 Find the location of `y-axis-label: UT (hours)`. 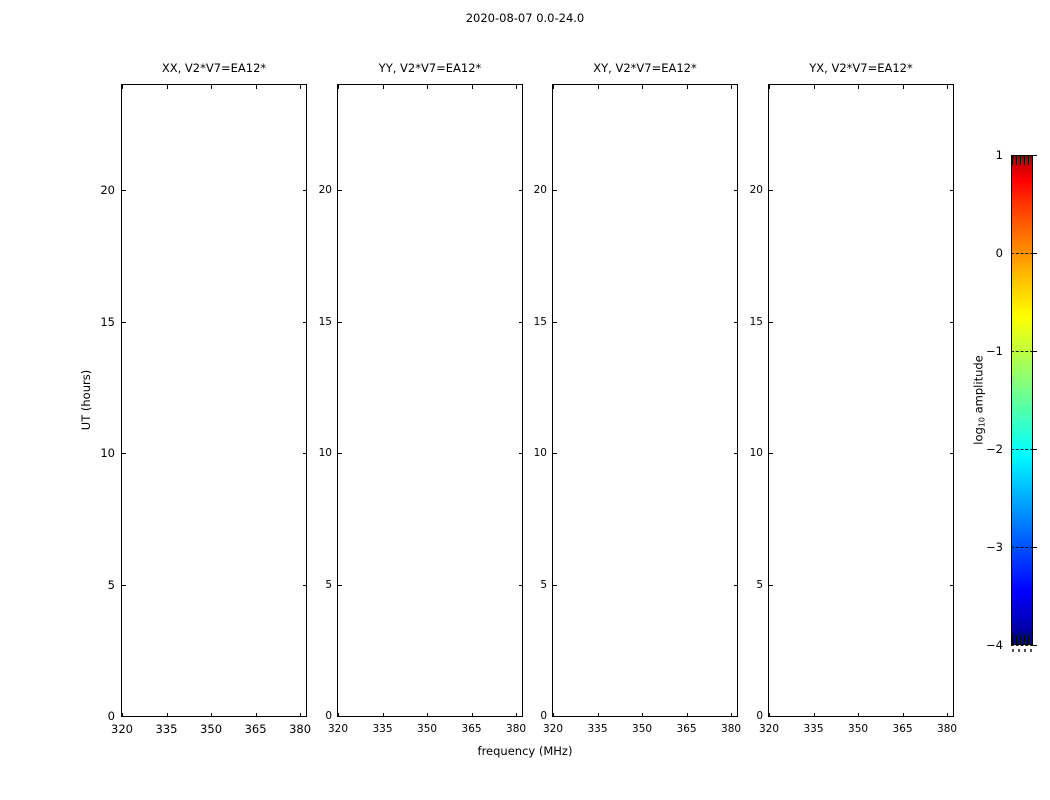

y-axis-label: UT (hours) is located at coordinates (86, 400).